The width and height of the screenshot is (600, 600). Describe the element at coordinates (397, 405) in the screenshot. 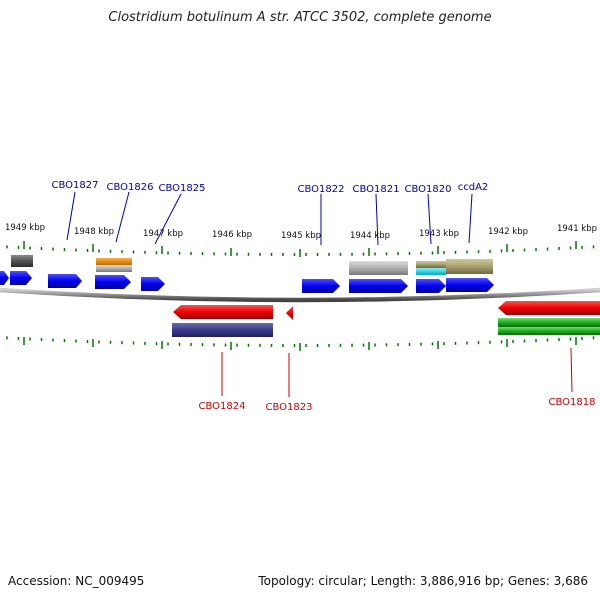

I see `bottom-gene-labels: CBO1824 CBO1823 CBO1818` at that location.